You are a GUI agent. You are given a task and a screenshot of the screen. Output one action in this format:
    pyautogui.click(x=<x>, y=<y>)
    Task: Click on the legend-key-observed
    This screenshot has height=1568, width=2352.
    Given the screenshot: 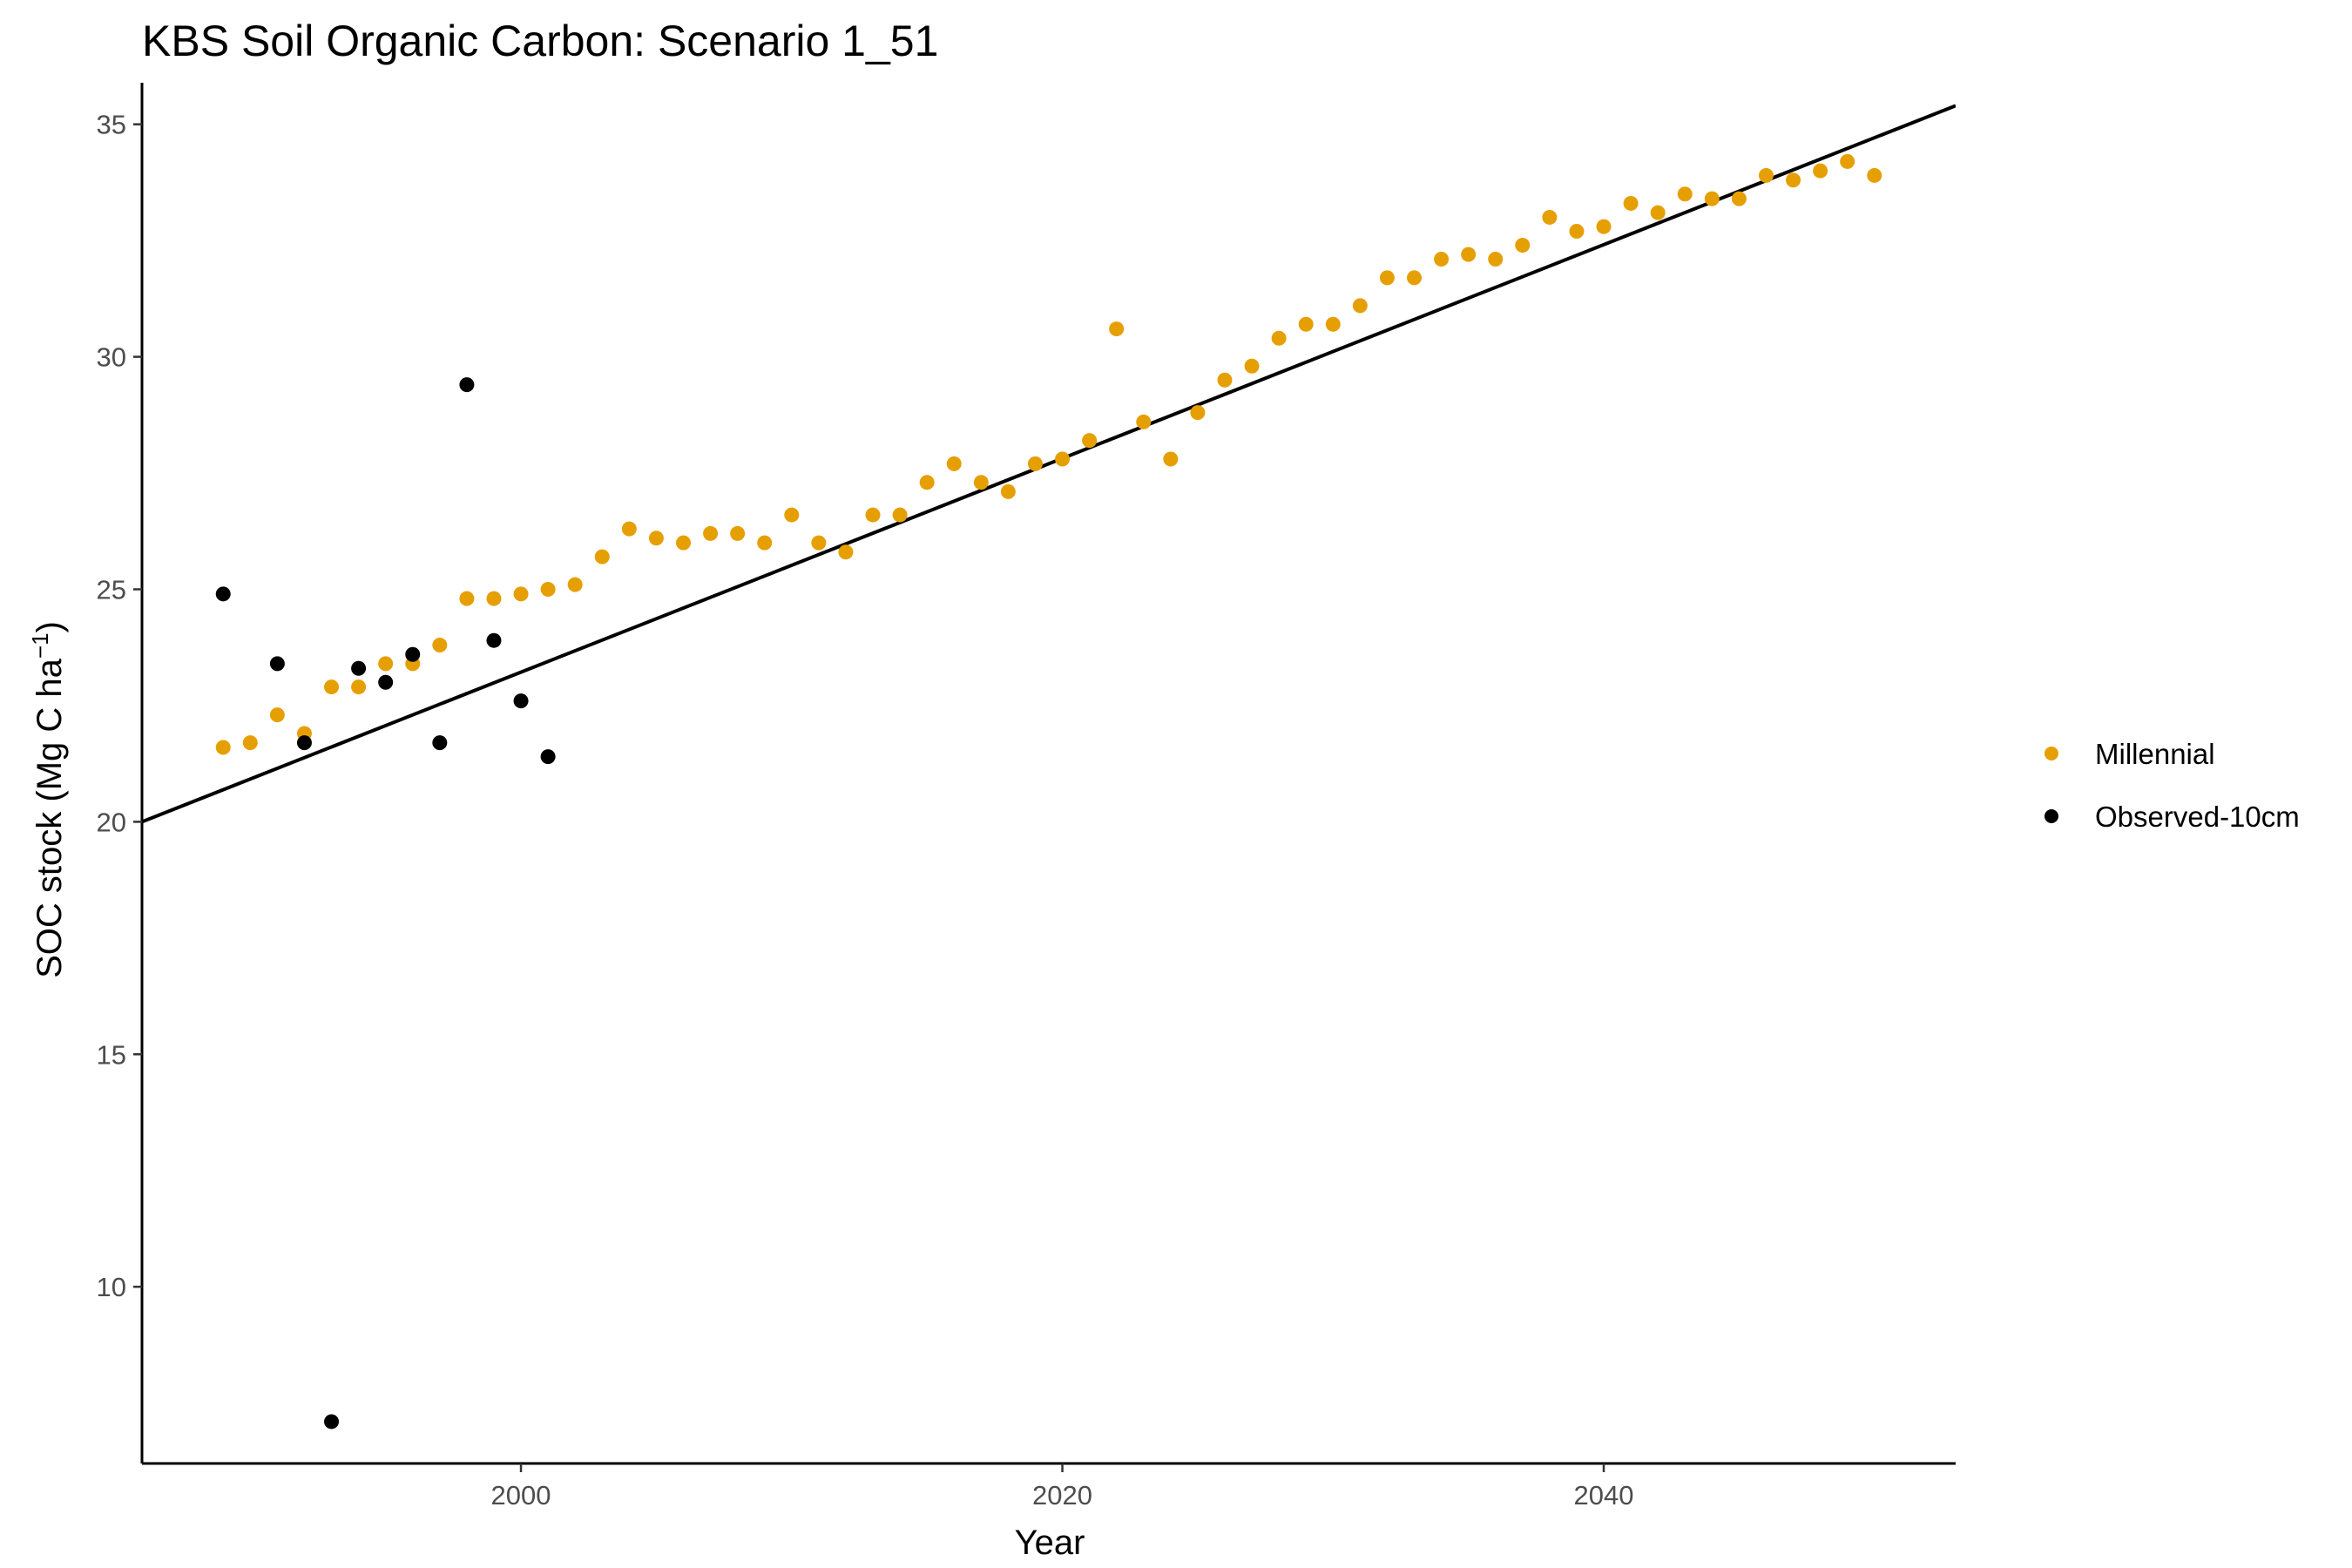 What is the action you would take?
    pyautogui.click(x=2051, y=816)
    